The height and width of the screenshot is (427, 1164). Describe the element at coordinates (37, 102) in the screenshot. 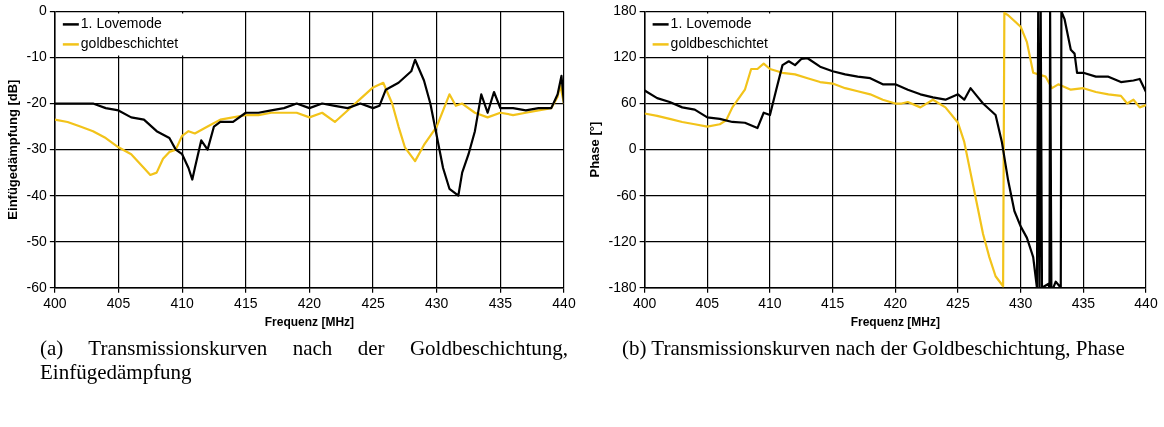

I see `y-tick-label: -20` at that location.